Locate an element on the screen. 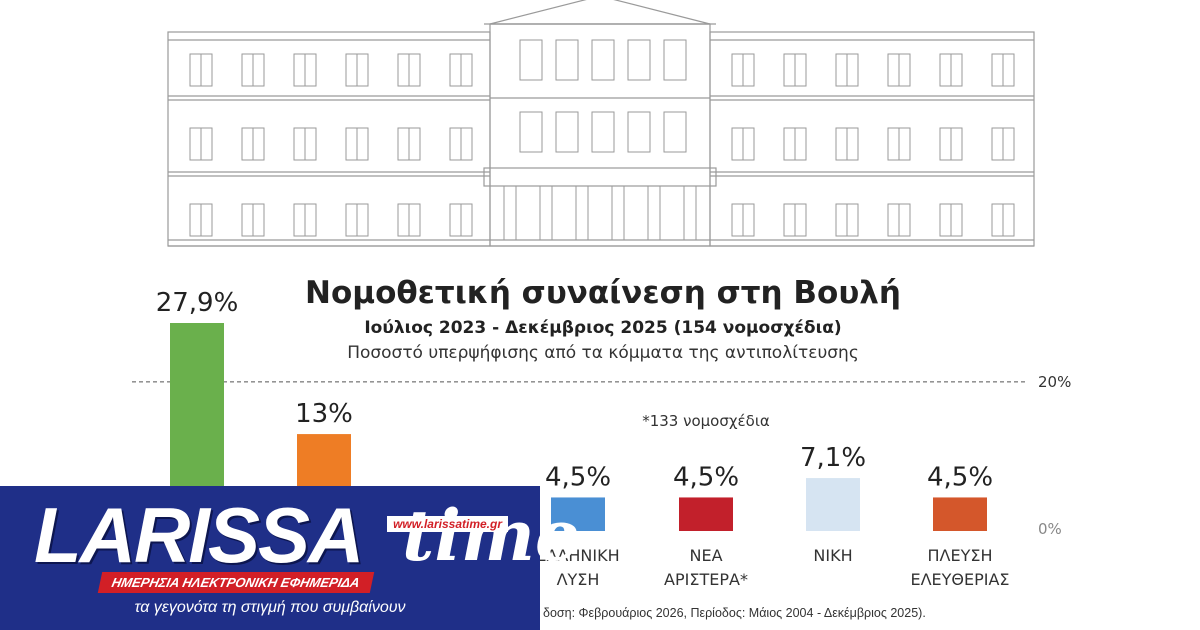  logo-url: www.larissatime.gr is located at coordinates (447, 524).